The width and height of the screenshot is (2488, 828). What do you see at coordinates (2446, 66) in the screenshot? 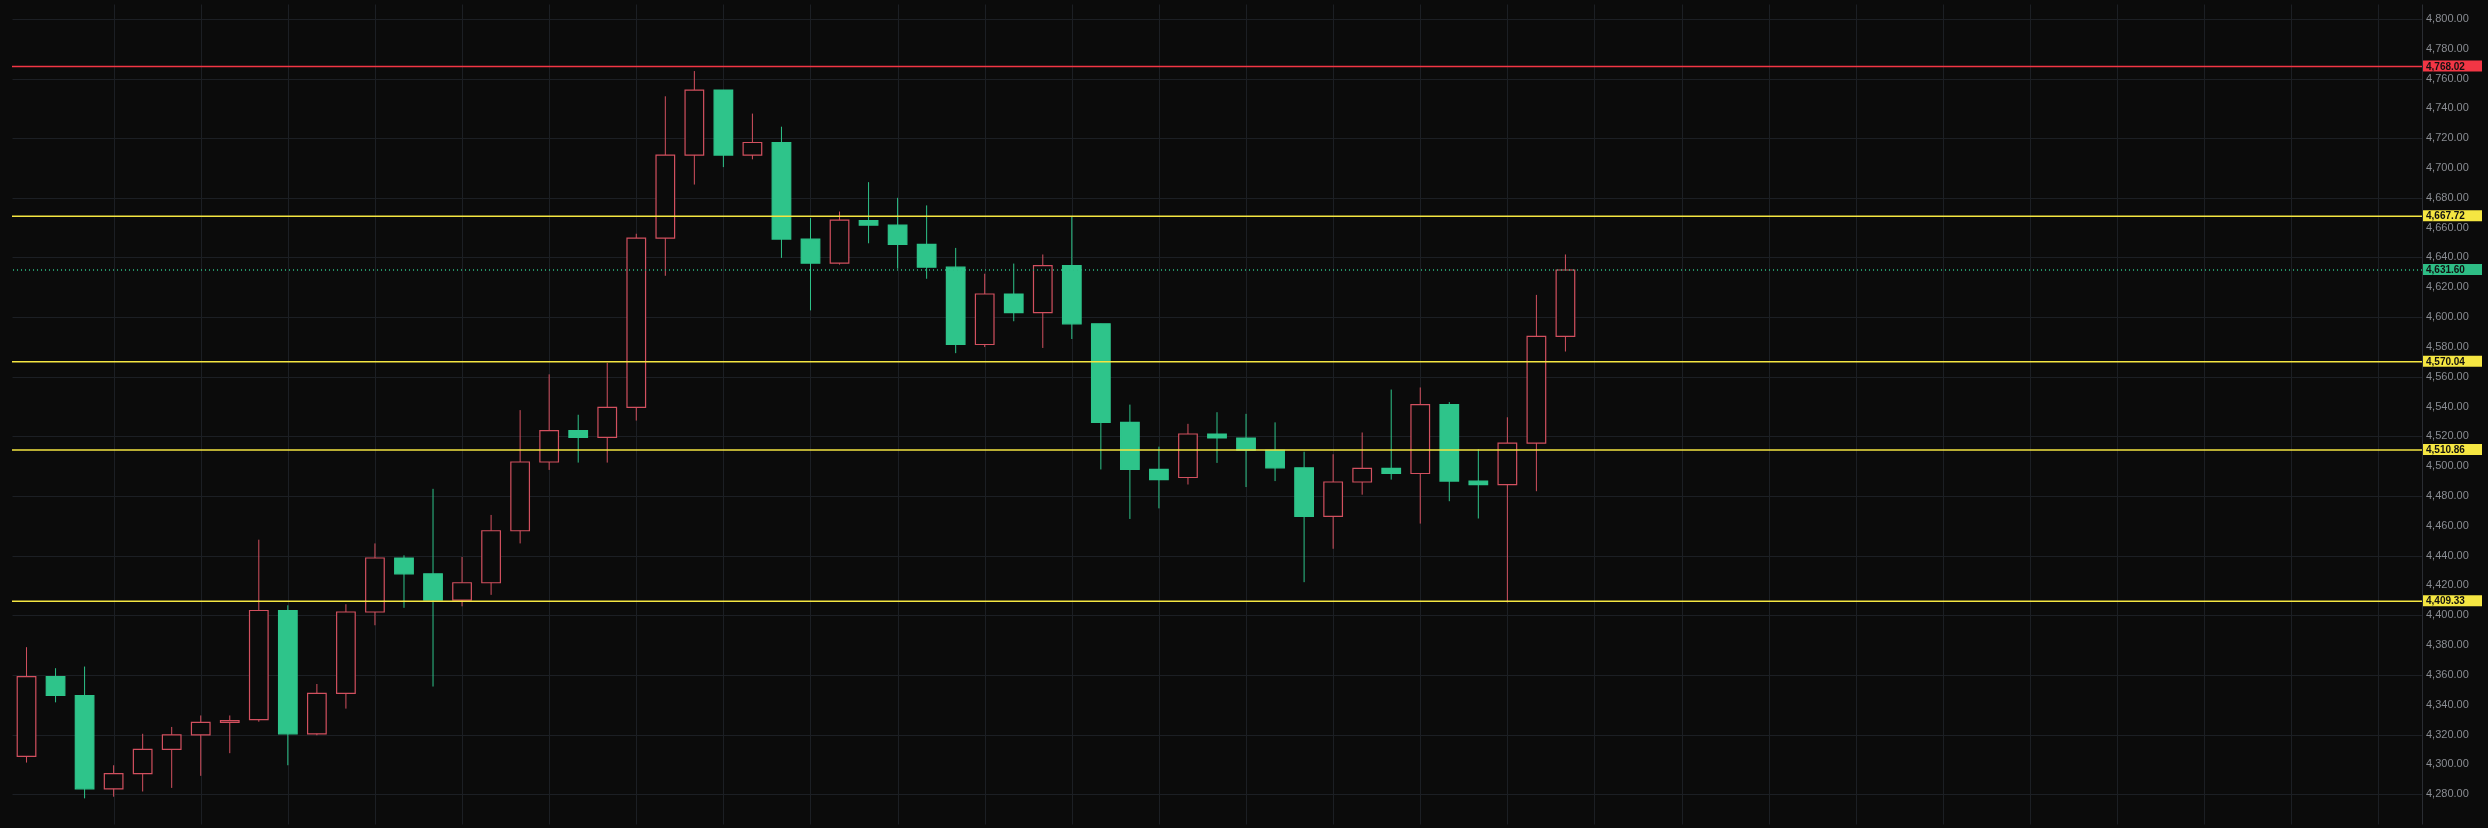
I see `ref-line-label: 4,768.02` at bounding box center [2446, 66].